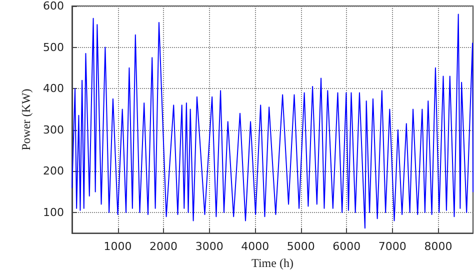 Image resolution: width=474 pixels, height=274 pixels. What do you see at coordinates (53, 47) in the screenshot?
I see `y-tick-label: 500` at bounding box center [53, 47].